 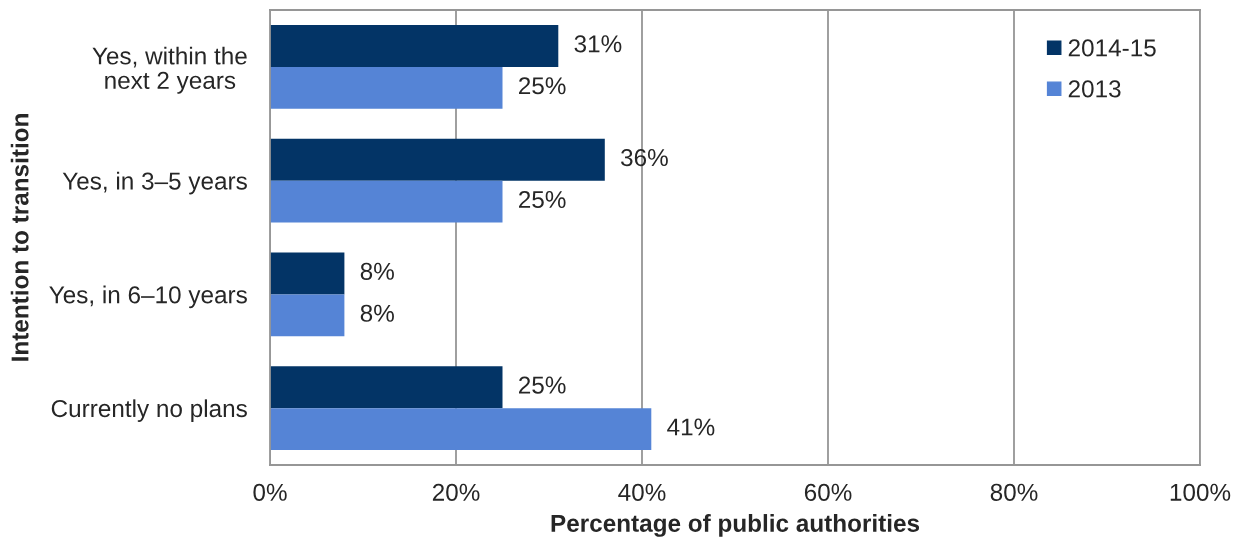 I want to click on data-label: 31%, so click(x=598, y=44).